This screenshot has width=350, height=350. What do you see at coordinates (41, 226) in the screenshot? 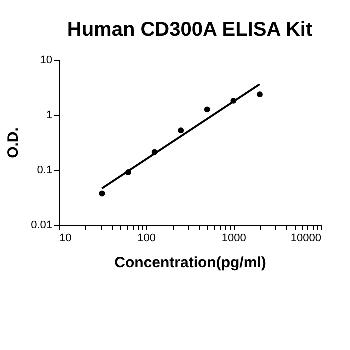
I see `y-tick-label: 0.01` at bounding box center [41, 226].